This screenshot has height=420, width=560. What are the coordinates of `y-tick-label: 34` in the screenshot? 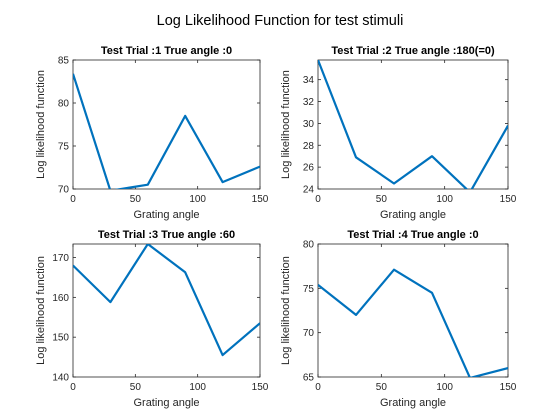 It's located at (309, 80).